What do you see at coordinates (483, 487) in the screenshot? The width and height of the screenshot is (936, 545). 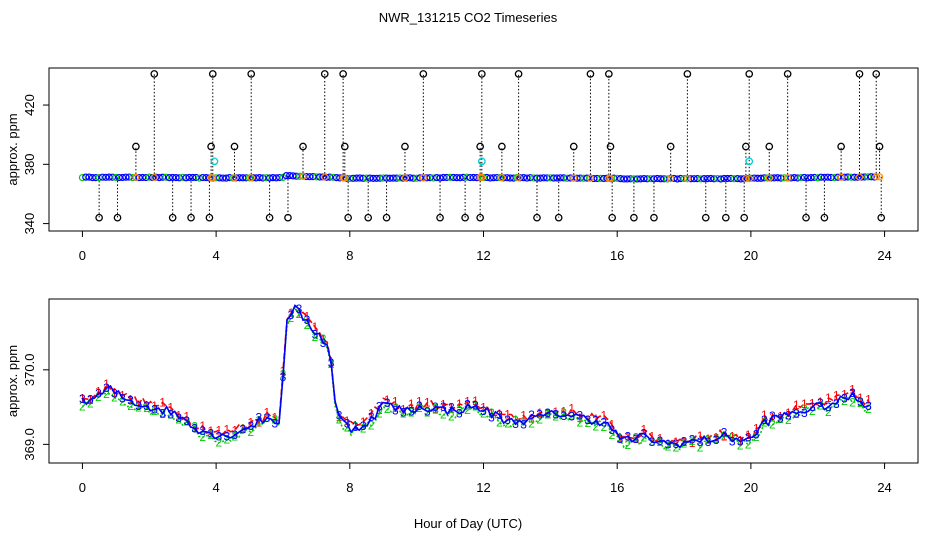 I see `bottom-xtick-label: 12` at bounding box center [483, 487].